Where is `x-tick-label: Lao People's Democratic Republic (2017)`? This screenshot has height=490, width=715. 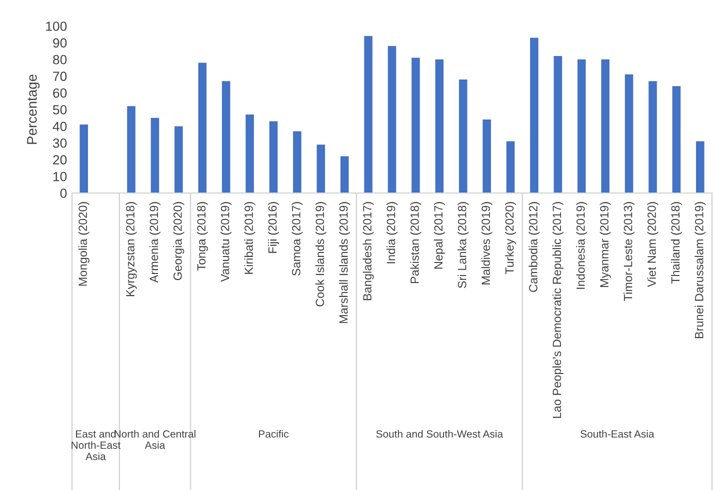
x-tick-label: Lao People's Democratic Republic (2017) is located at coordinates (558, 310).